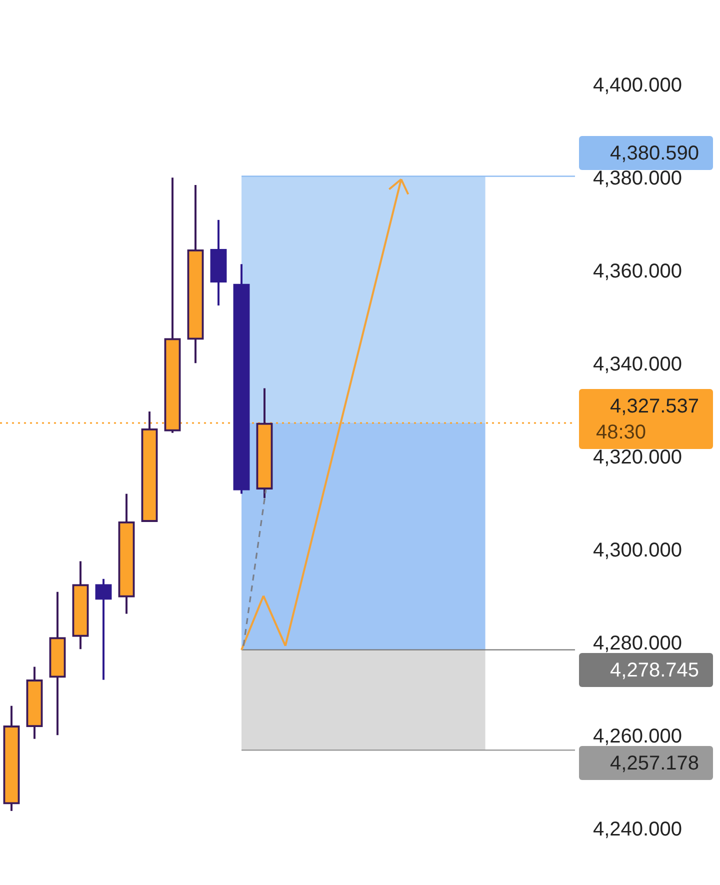  What do you see at coordinates (637, 643) in the screenshot?
I see `y-tick-label: 4,280.000` at bounding box center [637, 643].